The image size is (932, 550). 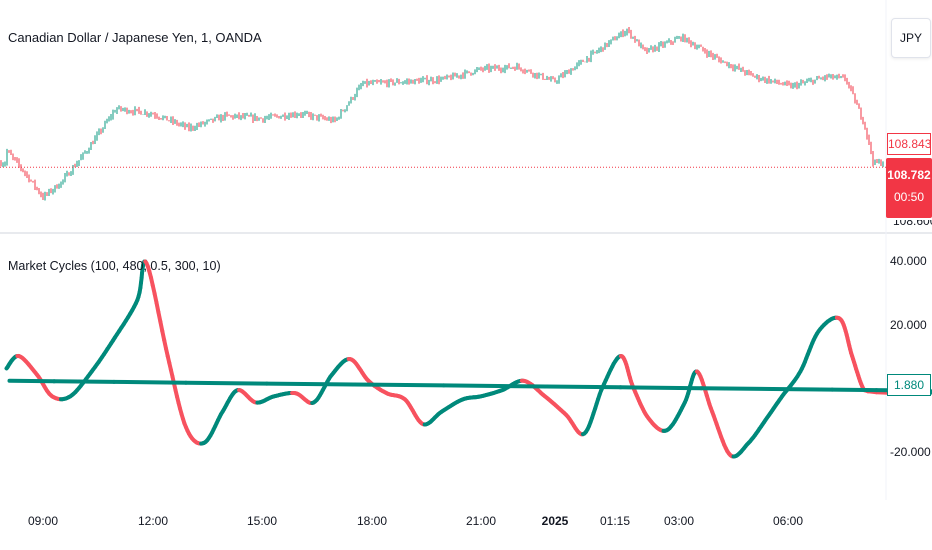 What do you see at coordinates (43, 521) in the screenshot?
I see `x-tick-0900: 09:00` at bounding box center [43, 521].